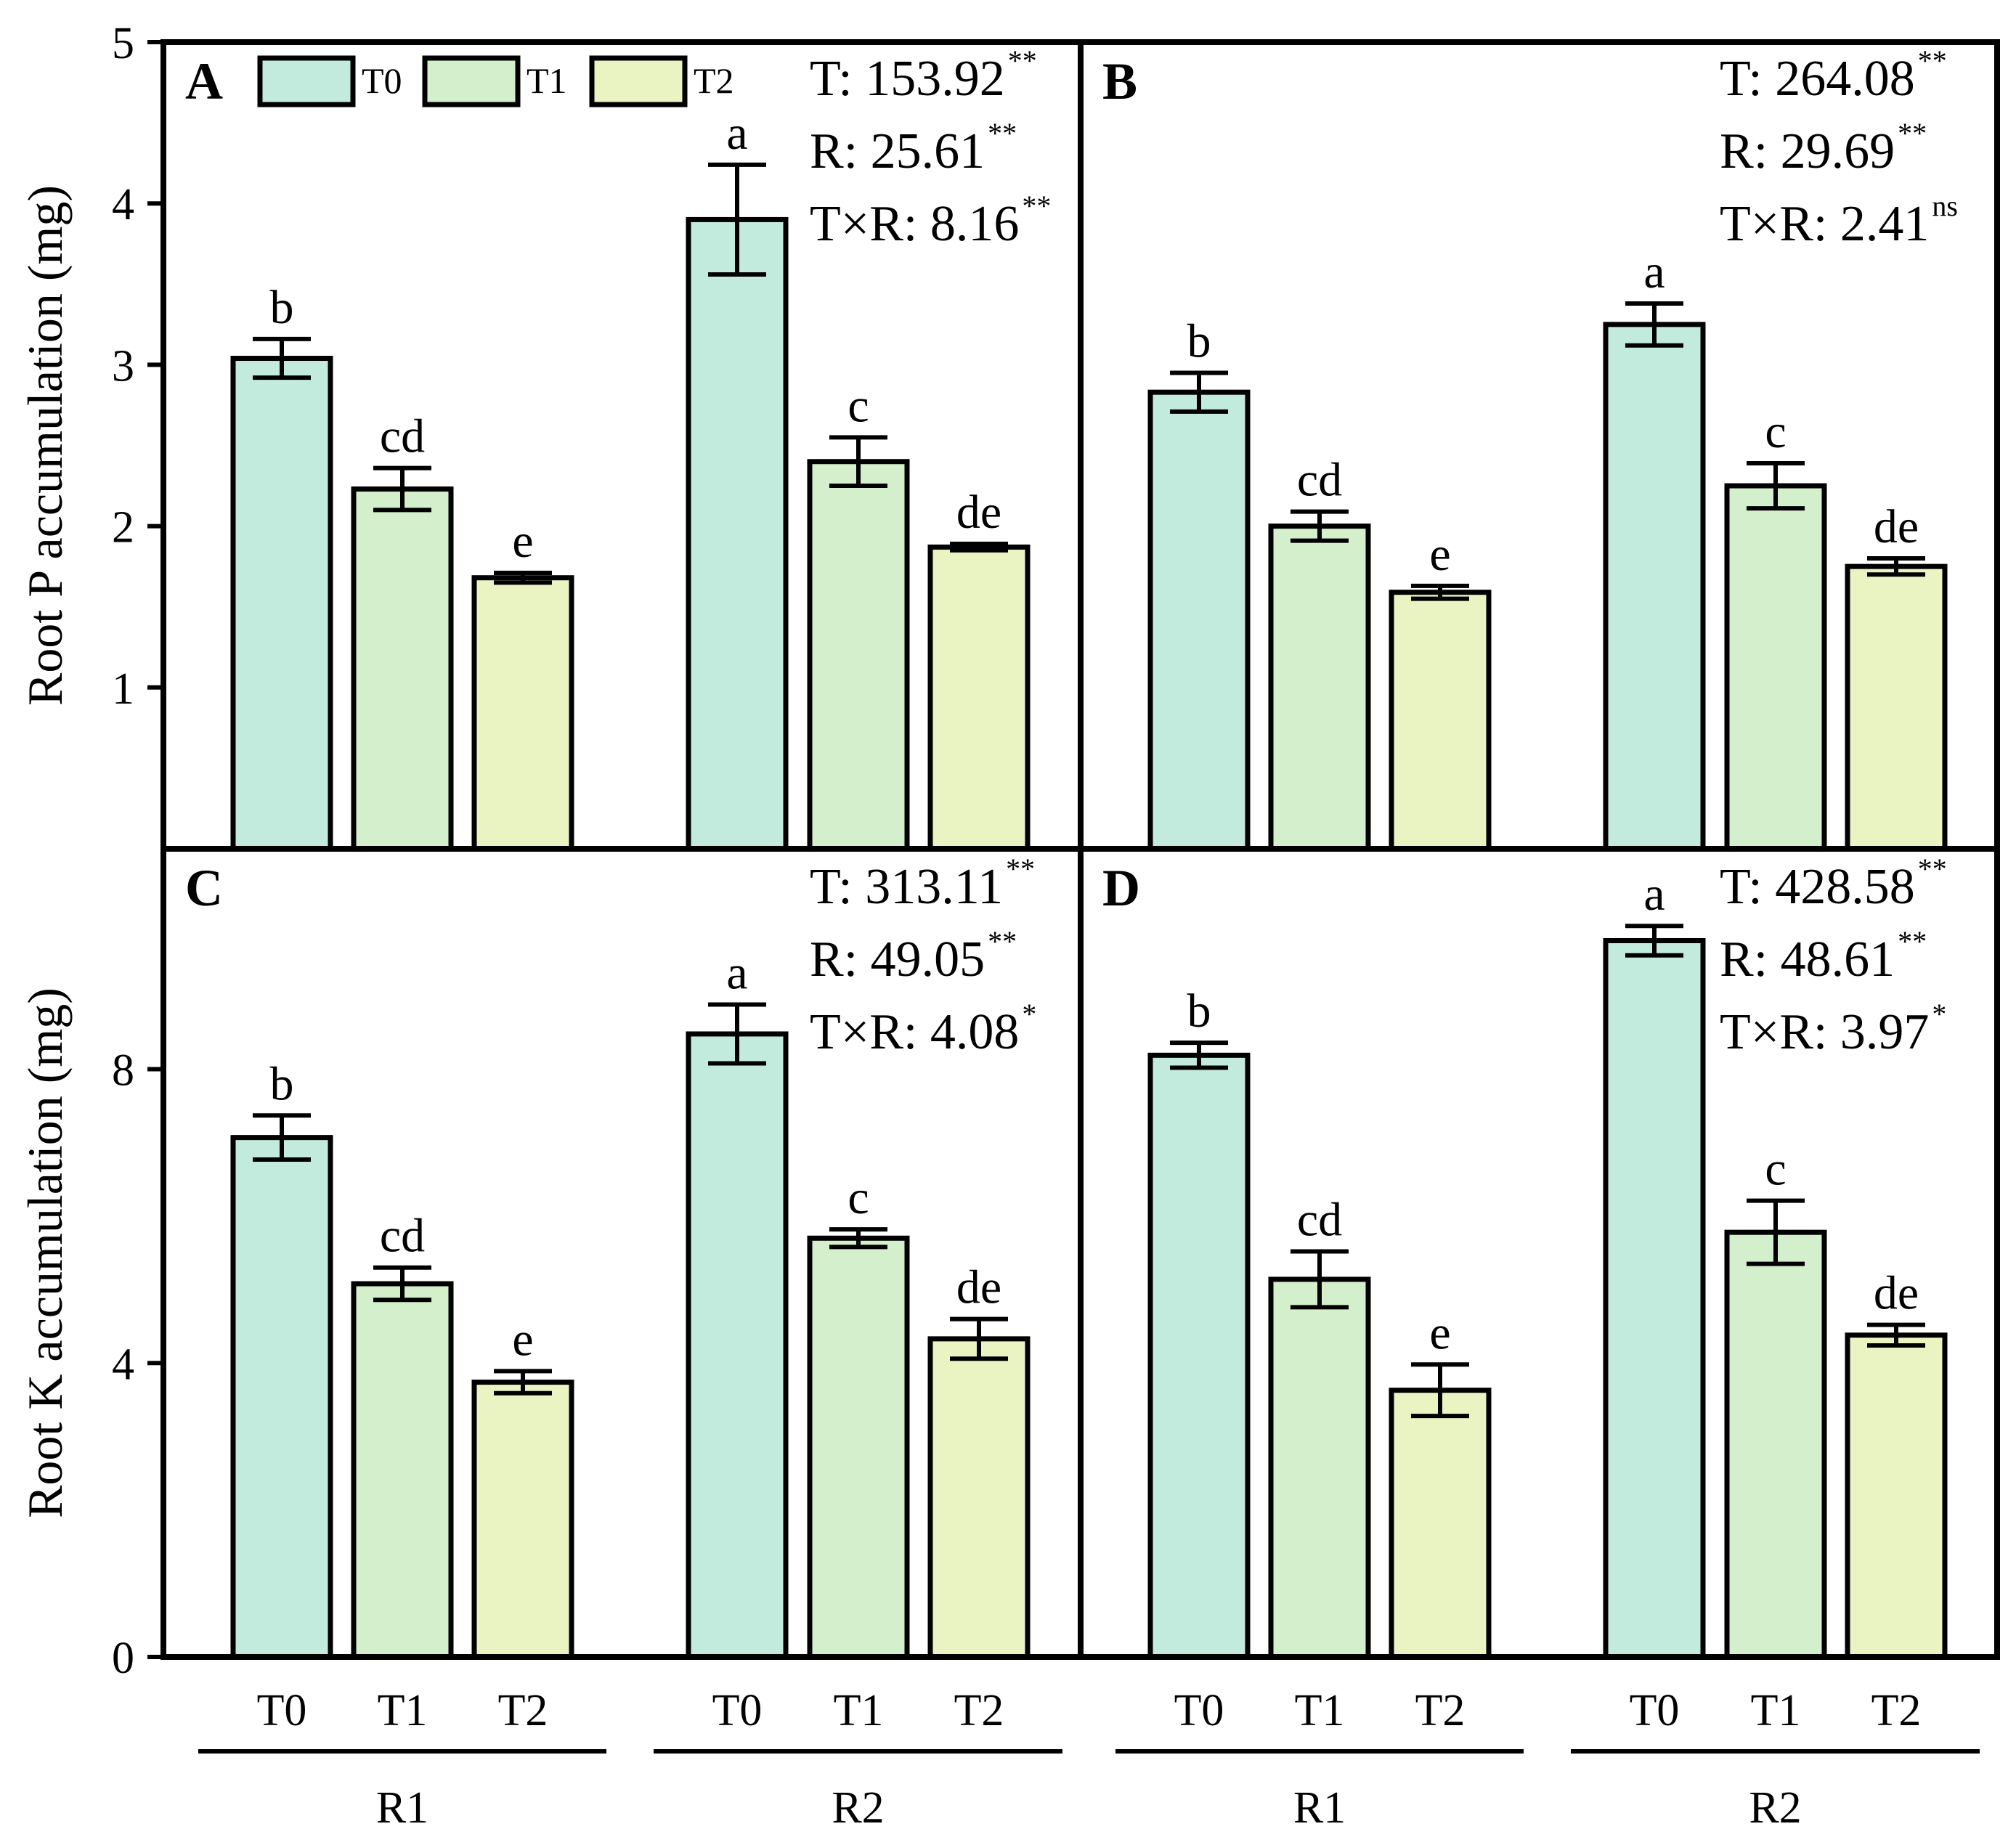 The width and height of the screenshot is (2016, 1845). What do you see at coordinates (204, 81) in the screenshot?
I see `panel-tag-A: A` at bounding box center [204, 81].